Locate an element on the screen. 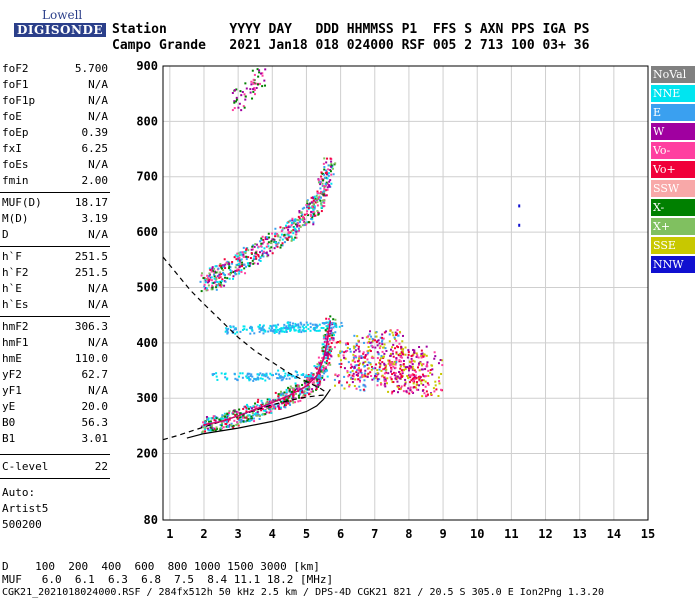 The image size is (700, 600). param-row: yF1 N/A is located at coordinates (55, 392).